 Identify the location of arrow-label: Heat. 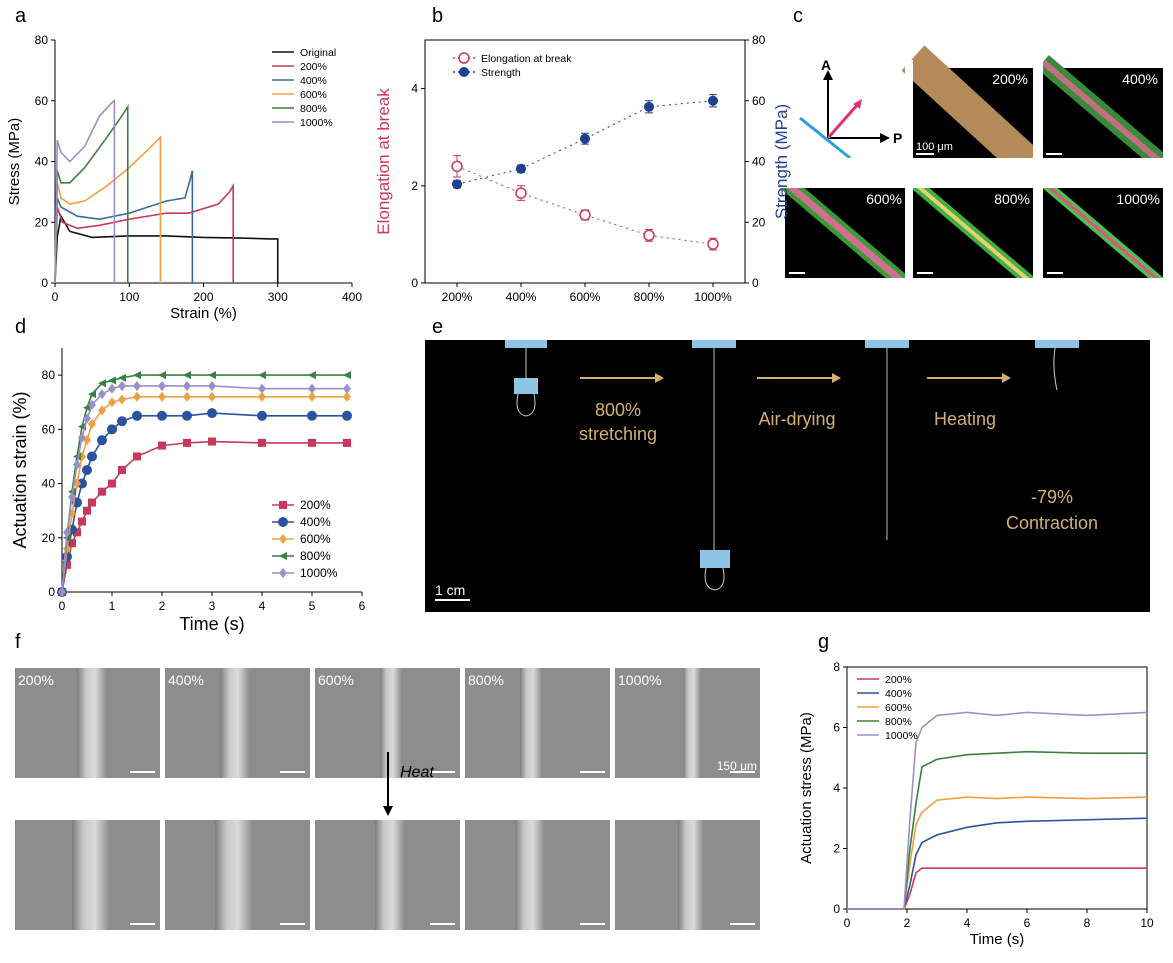
(417, 772).